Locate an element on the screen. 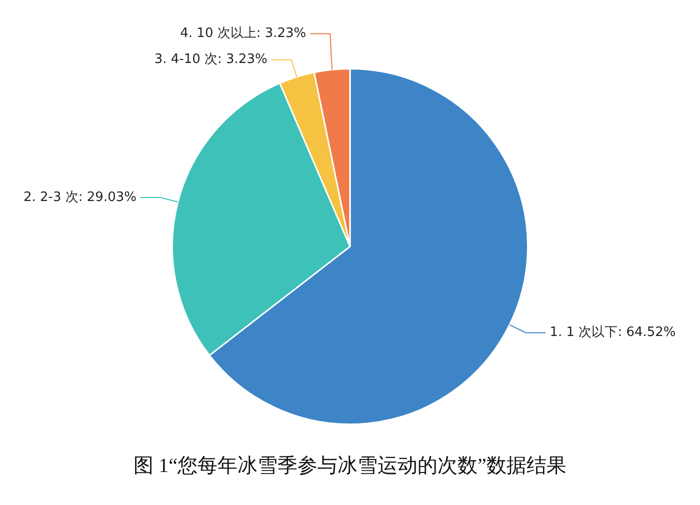 The height and width of the screenshot is (505, 700). slice-label: 2. 2-3 次: 29.03% is located at coordinates (80, 197).